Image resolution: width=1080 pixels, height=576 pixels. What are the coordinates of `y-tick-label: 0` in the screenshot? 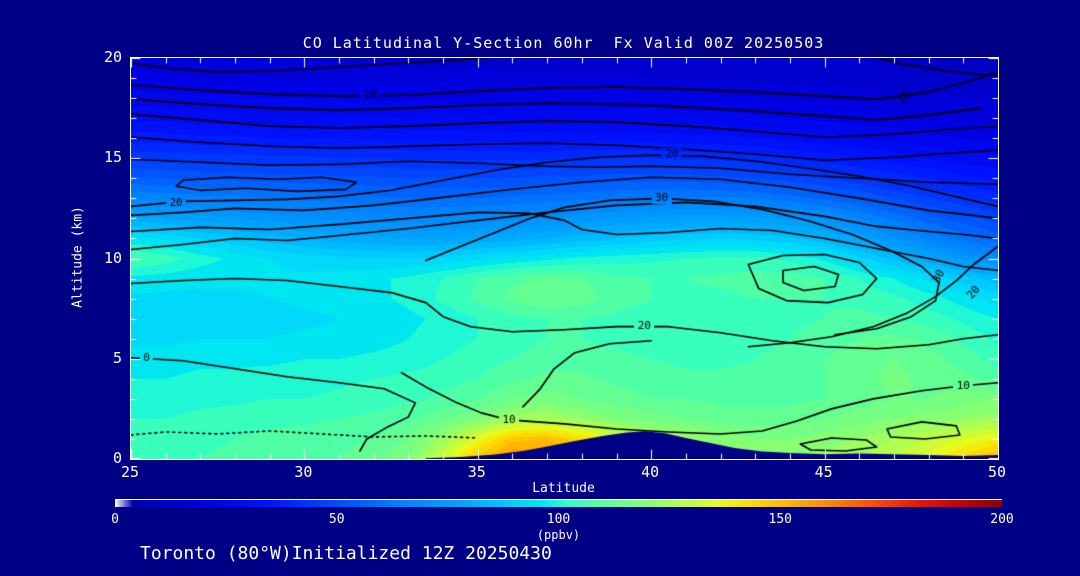 It's located at (117, 458).